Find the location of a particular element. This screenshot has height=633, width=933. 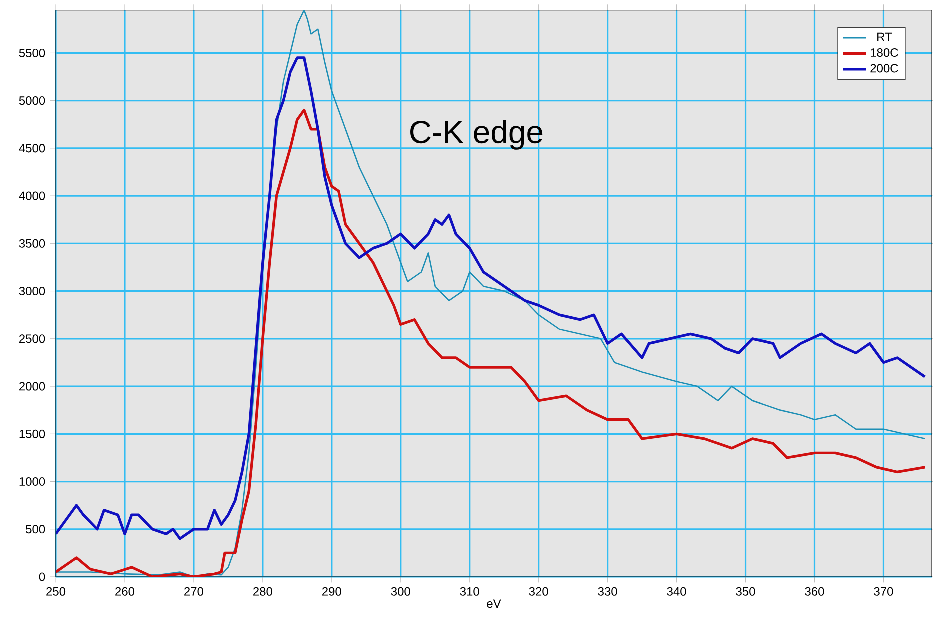

y-tick-label: 2000 is located at coordinates (33, 386).